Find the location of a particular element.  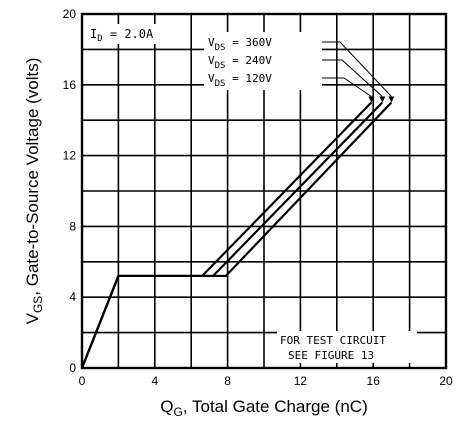

y-tick-label: 4 is located at coordinates (72, 297).